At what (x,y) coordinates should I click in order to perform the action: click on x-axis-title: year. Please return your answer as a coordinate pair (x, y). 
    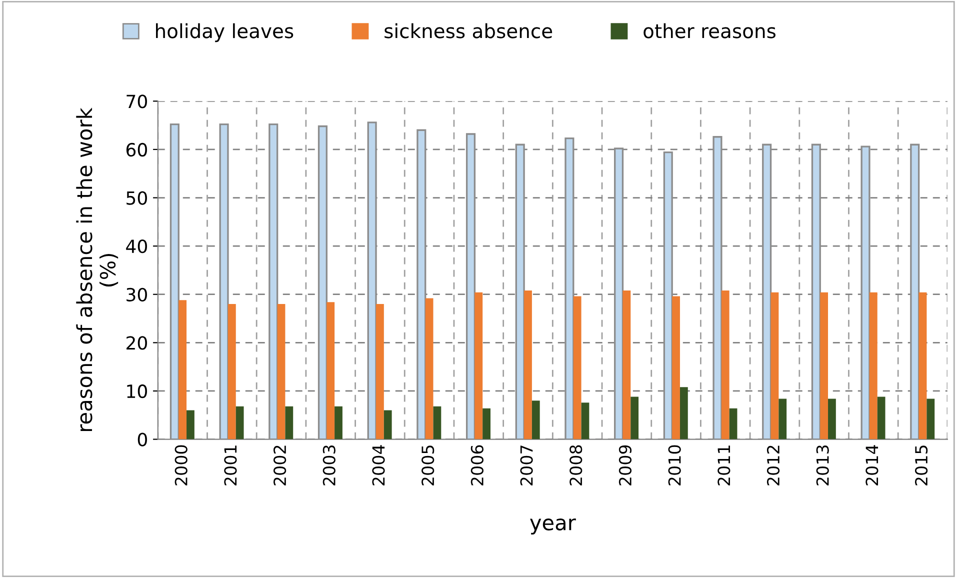
    Looking at the image, I should click on (553, 526).